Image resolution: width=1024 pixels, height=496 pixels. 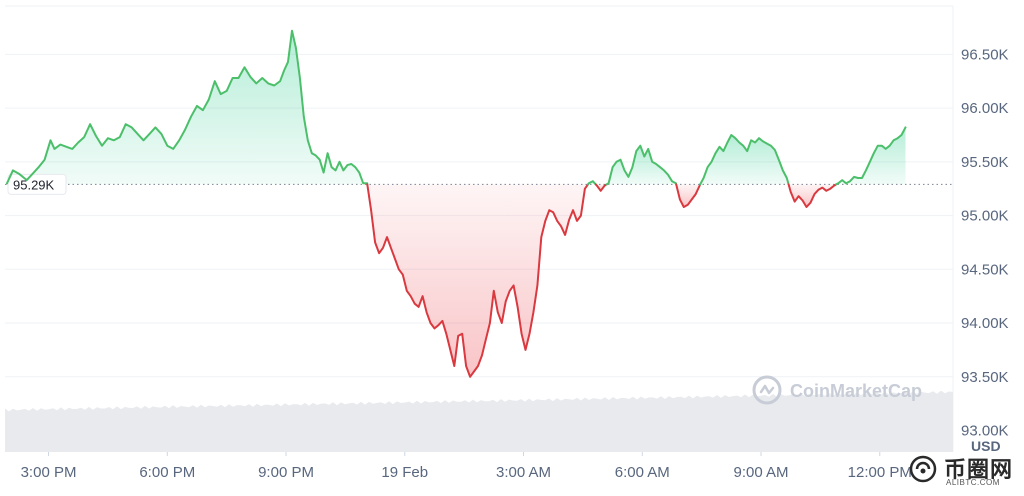 What do you see at coordinates (985, 216) in the screenshot?
I see `y-tick-label: 95.00K` at bounding box center [985, 216].